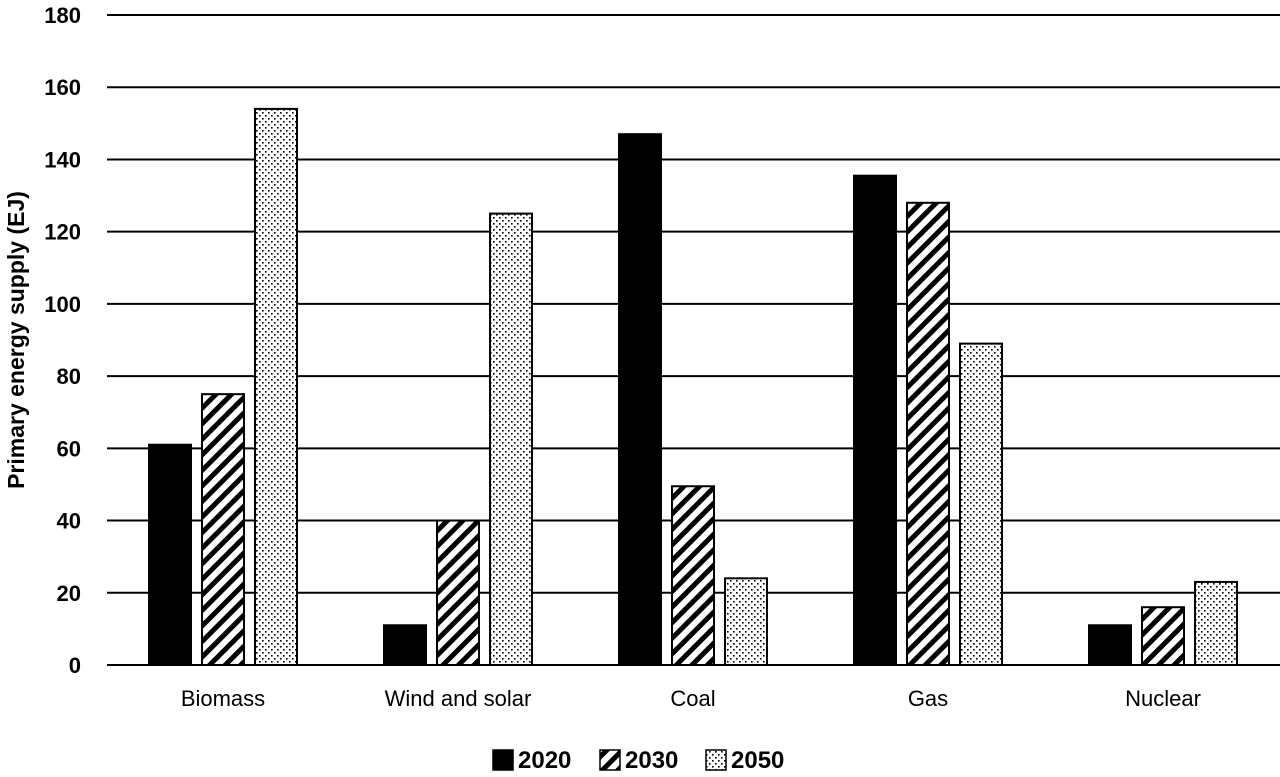  What do you see at coordinates (640, 399) in the screenshot?
I see `bar-coal-2020` at bounding box center [640, 399].